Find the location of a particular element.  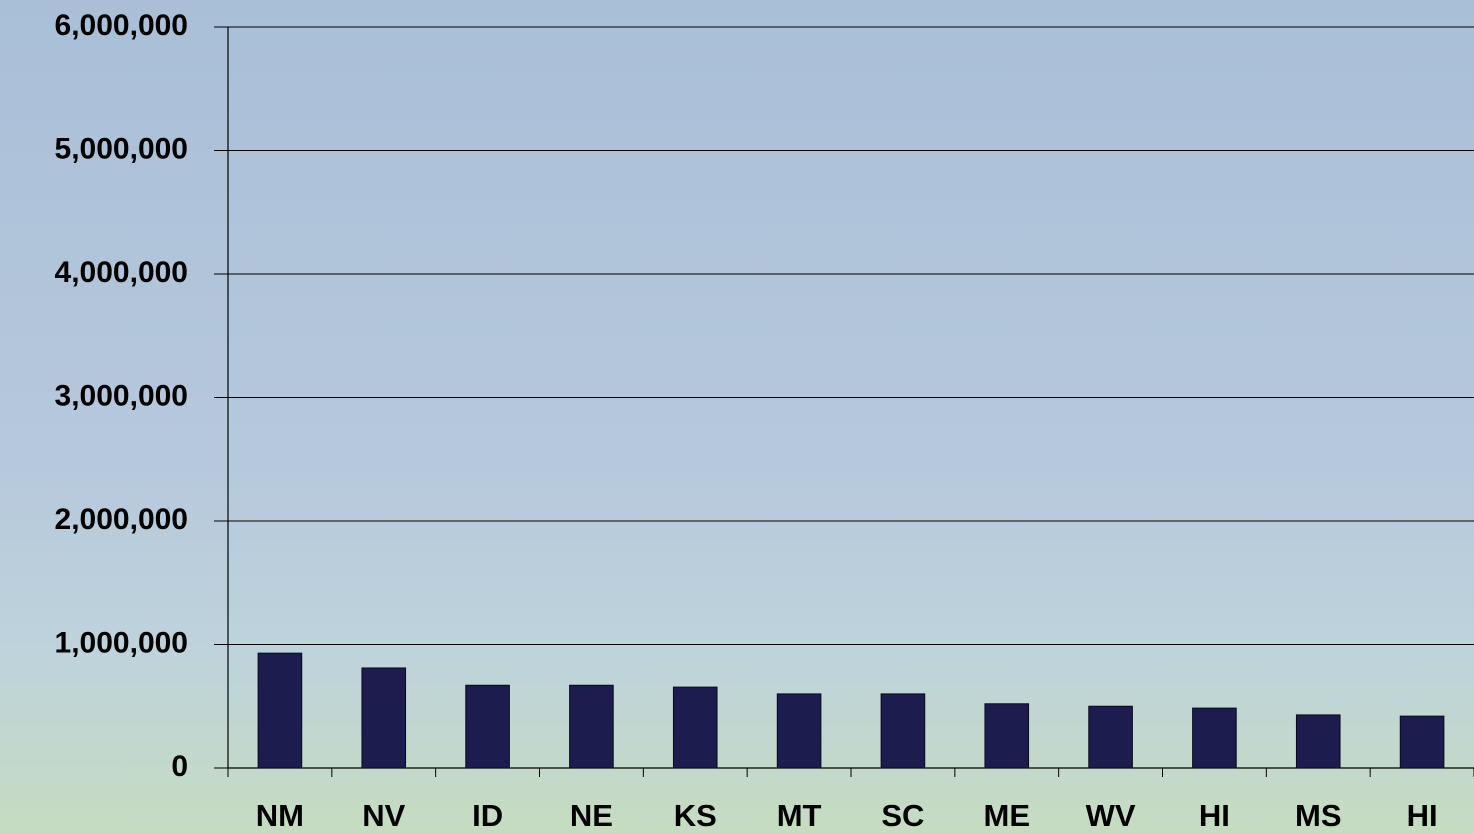

x-tick-label: NE is located at coordinates (591, 815).